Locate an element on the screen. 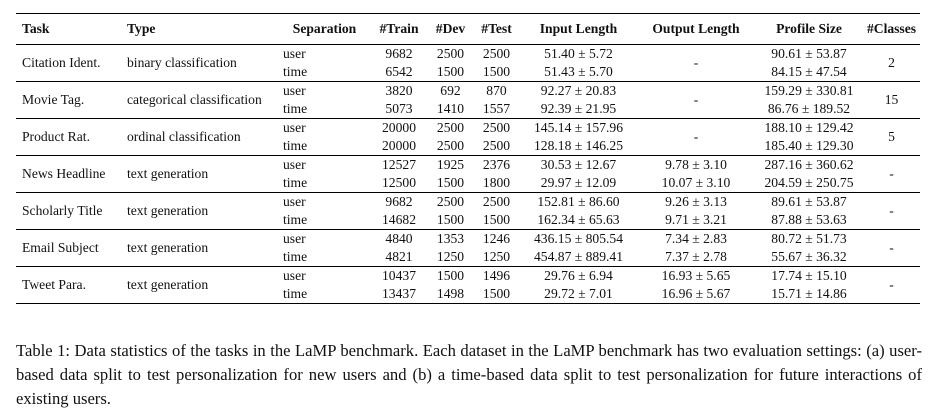 This screenshot has height=411, width=940. task-name-cell: Movie Tag. is located at coordinates (53, 99).